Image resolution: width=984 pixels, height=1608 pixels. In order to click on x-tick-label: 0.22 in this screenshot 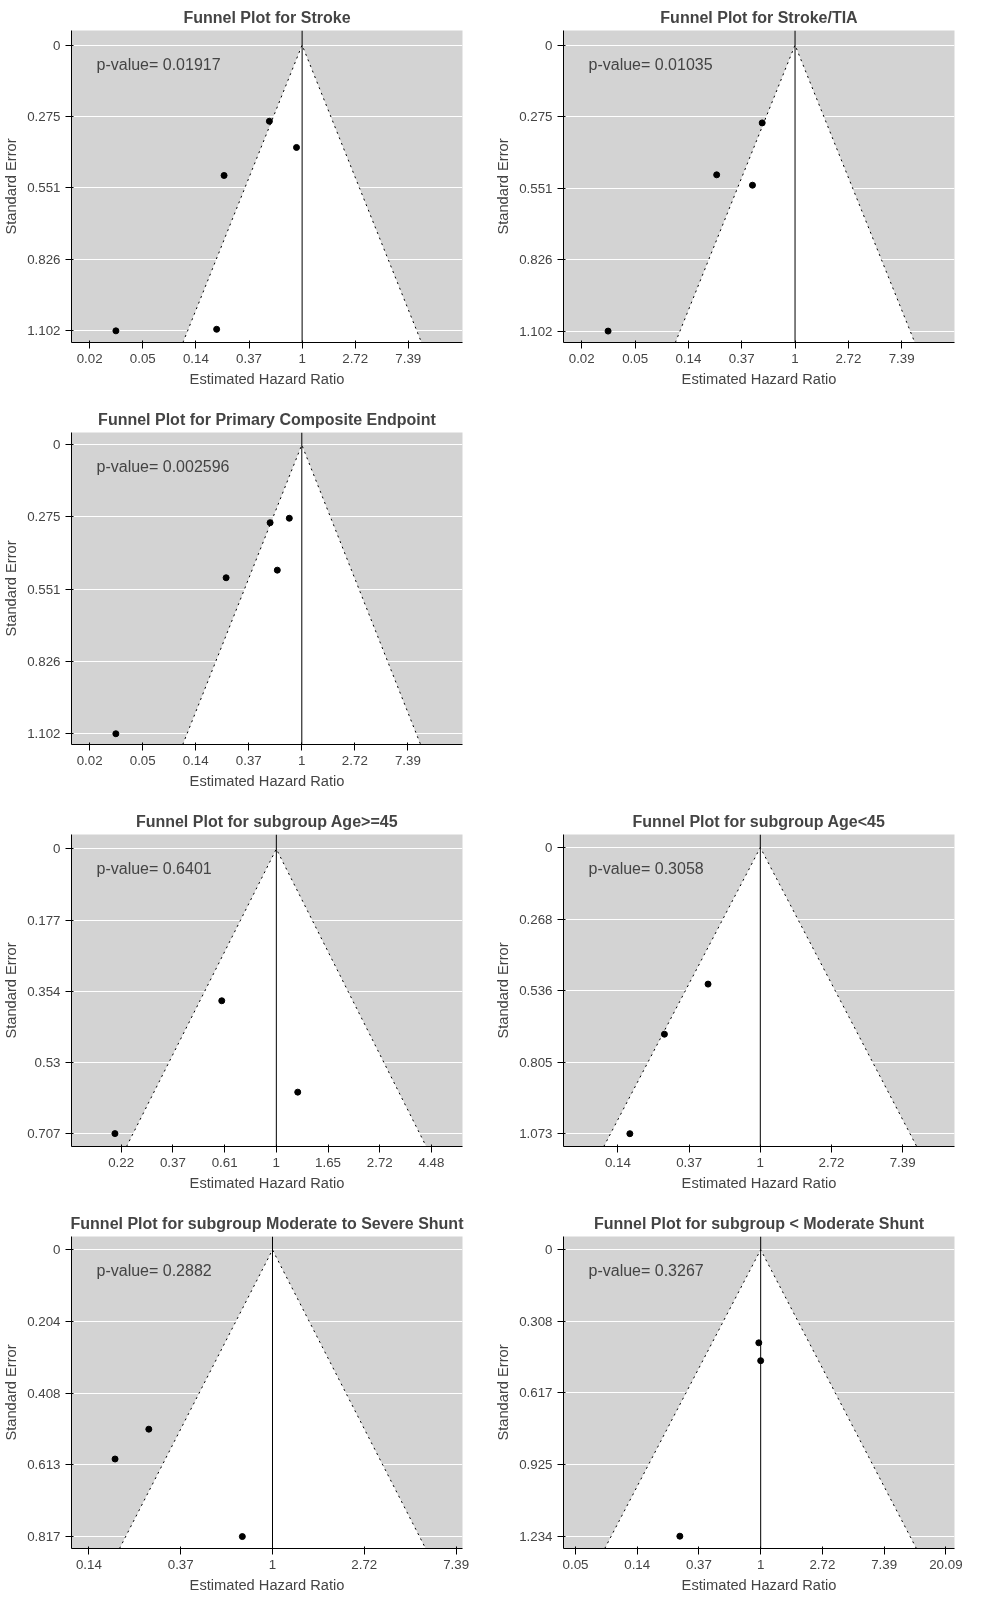, I will do `click(121, 1162)`.